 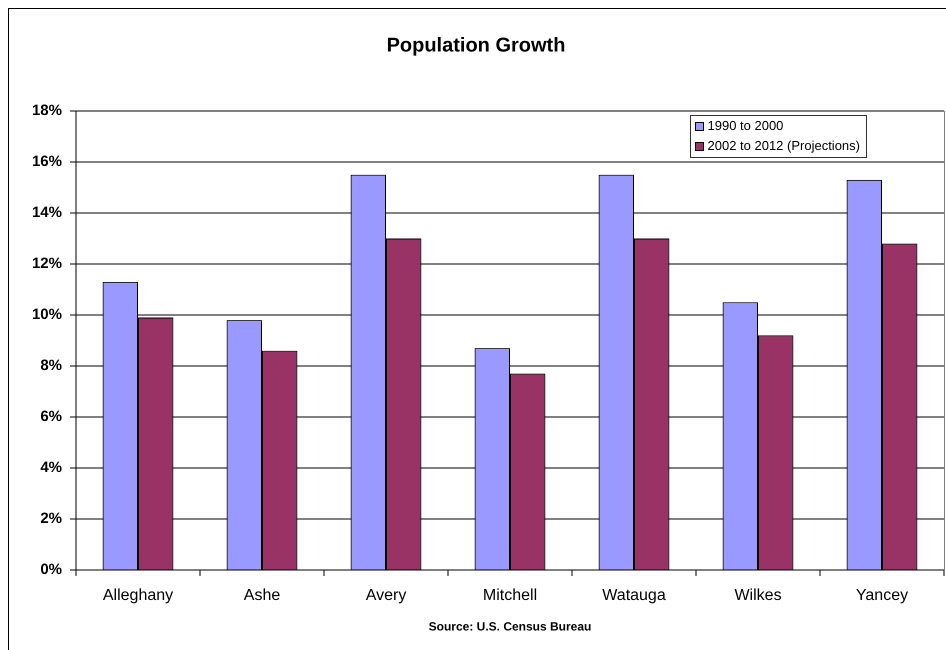 I want to click on x-tick-label: Alleghany, so click(x=138, y=595).